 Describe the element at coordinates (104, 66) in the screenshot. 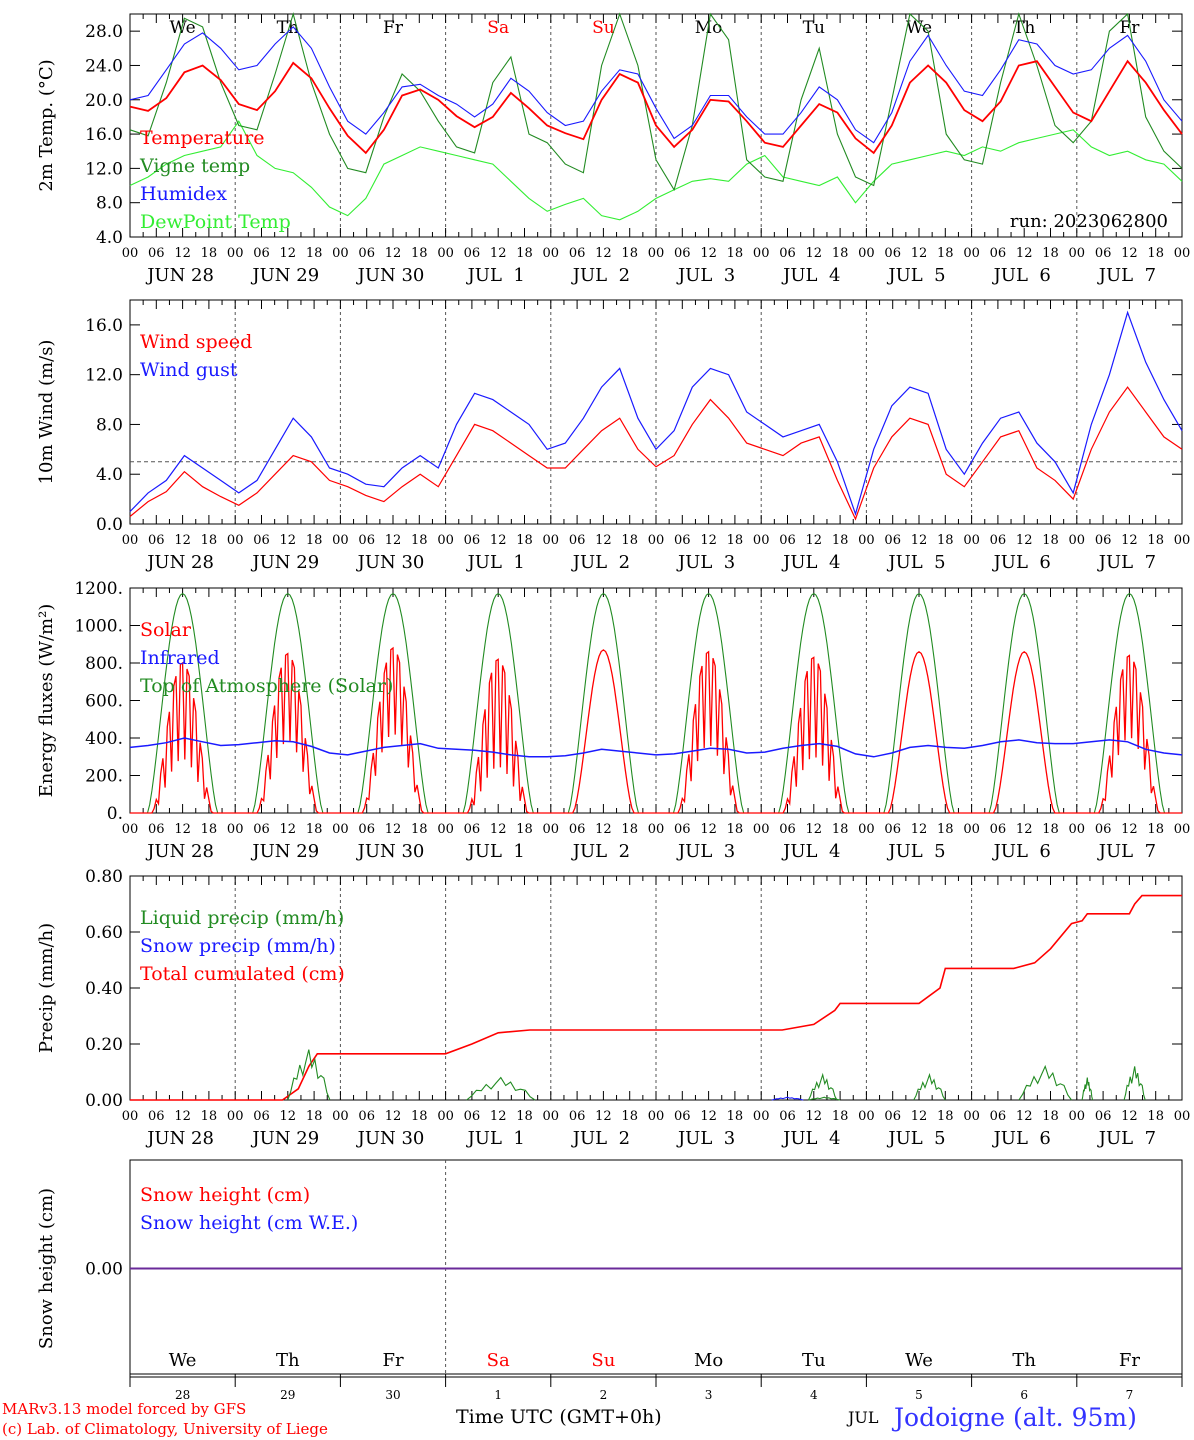

I see `y-tick-label: 24.0` at that location.